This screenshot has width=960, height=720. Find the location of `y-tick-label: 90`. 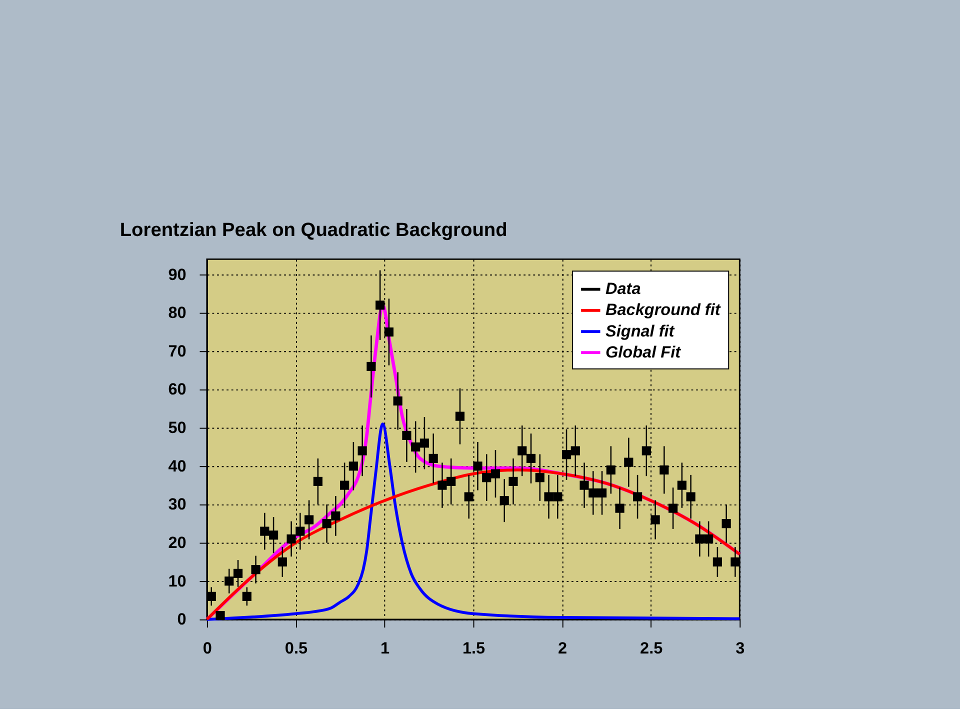

y-tick-label: 90 is located at coordinates (177, 275).